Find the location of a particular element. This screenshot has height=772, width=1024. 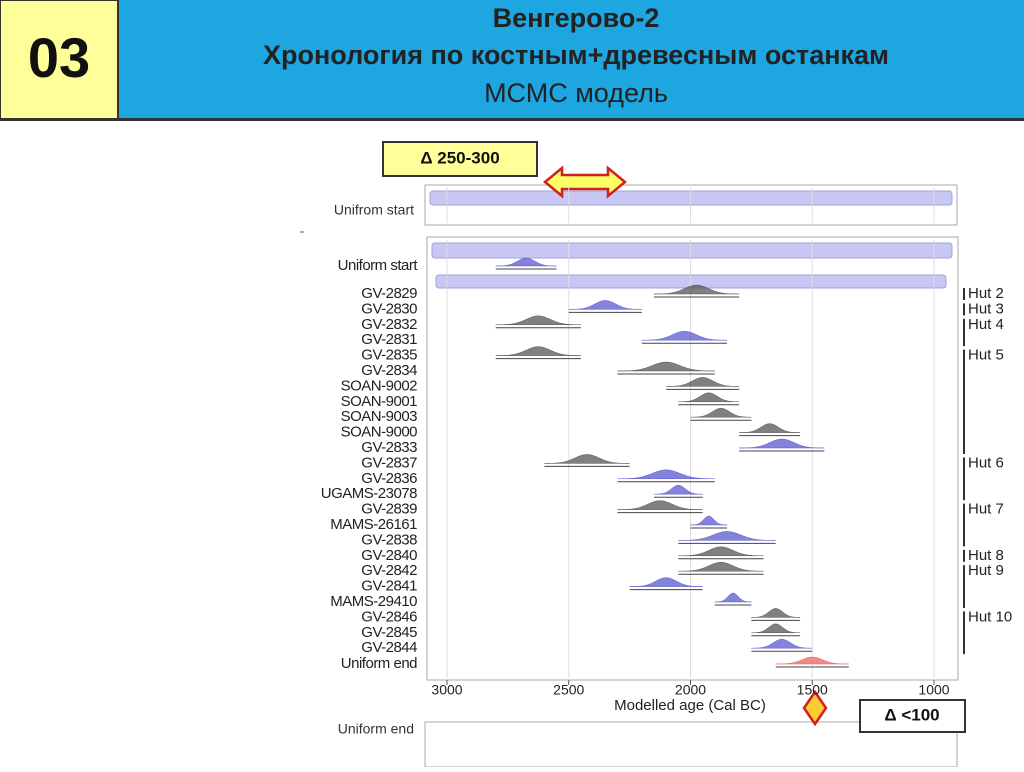

row-label: MAMS-29410 is located at coordinates (373, 601).